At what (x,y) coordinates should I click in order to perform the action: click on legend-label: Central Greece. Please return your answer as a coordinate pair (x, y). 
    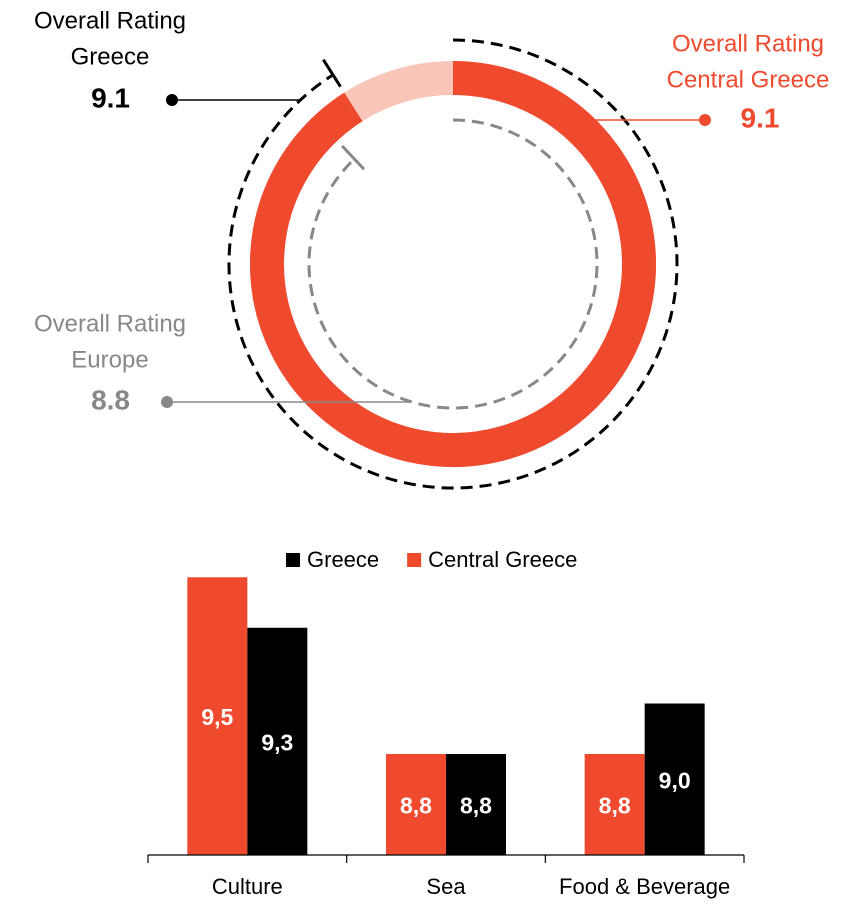
    Looking at the image, I should click on (502, 559).